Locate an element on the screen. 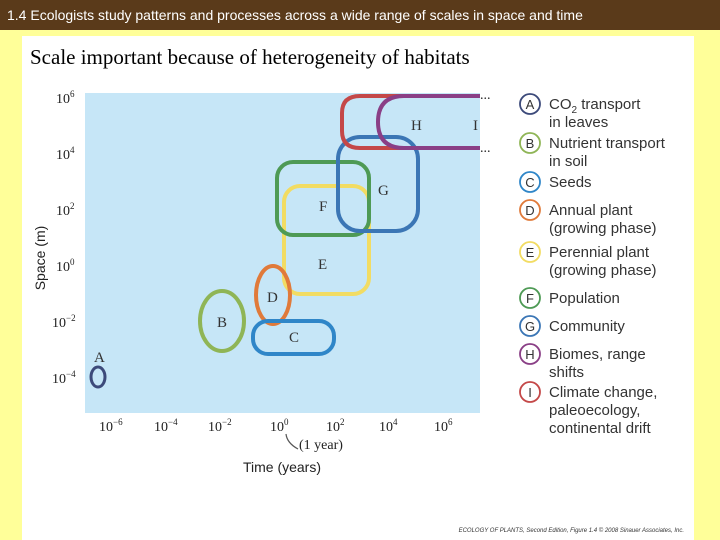 The width and height of the screenshot is (720, 540). y-tick-1e6: 10⁶ is located at coordinates (65, 98).